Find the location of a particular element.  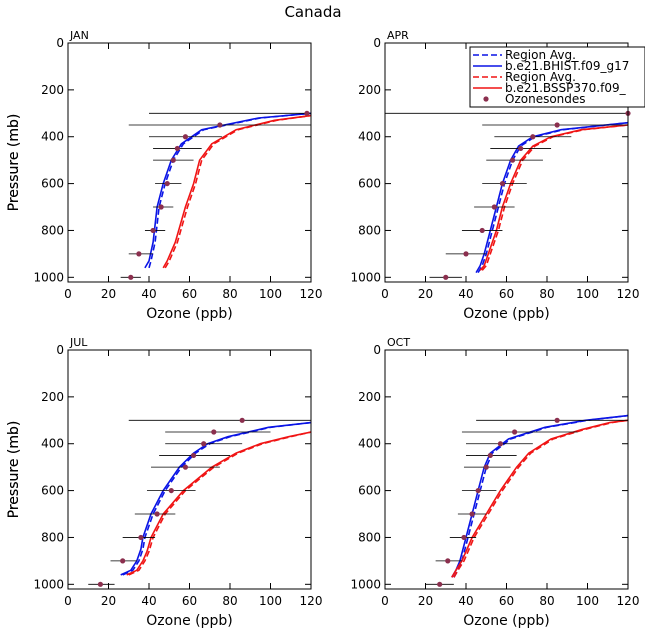

x-tick-label: 60 is located at coordinates (189, 601).